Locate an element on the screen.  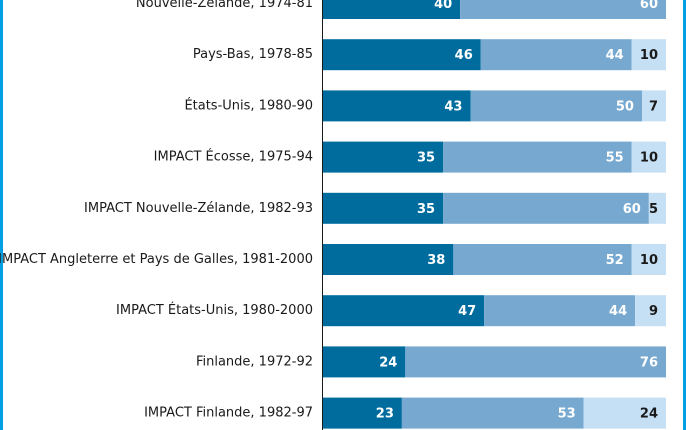
category-label: IMPACT Écosse, 1975-94 is located at coordinates (233, 157).